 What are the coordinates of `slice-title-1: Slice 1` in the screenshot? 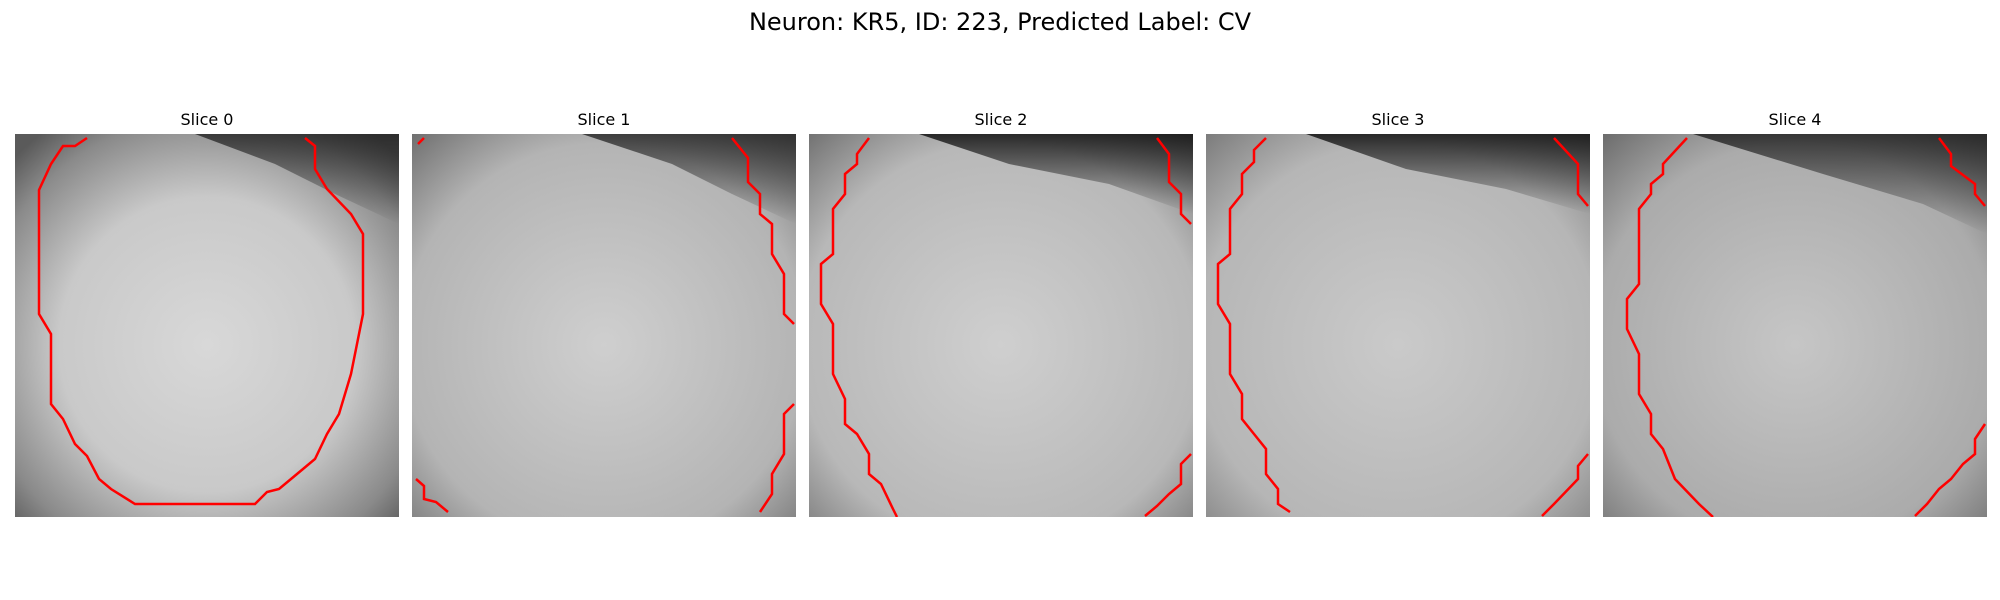 It's located at (604, 119).